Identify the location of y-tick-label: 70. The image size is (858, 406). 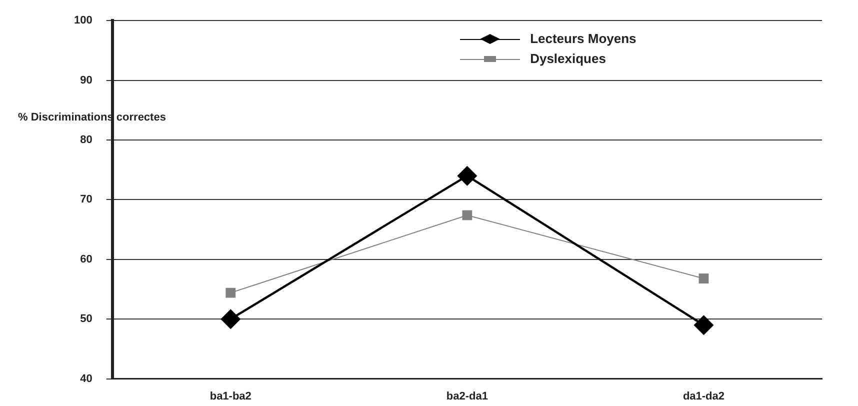
(86, 200).